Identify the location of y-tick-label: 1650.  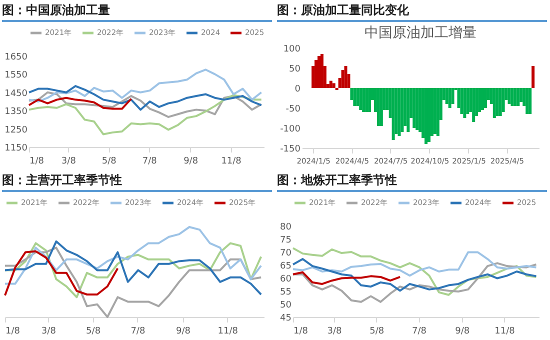
(16, 57).